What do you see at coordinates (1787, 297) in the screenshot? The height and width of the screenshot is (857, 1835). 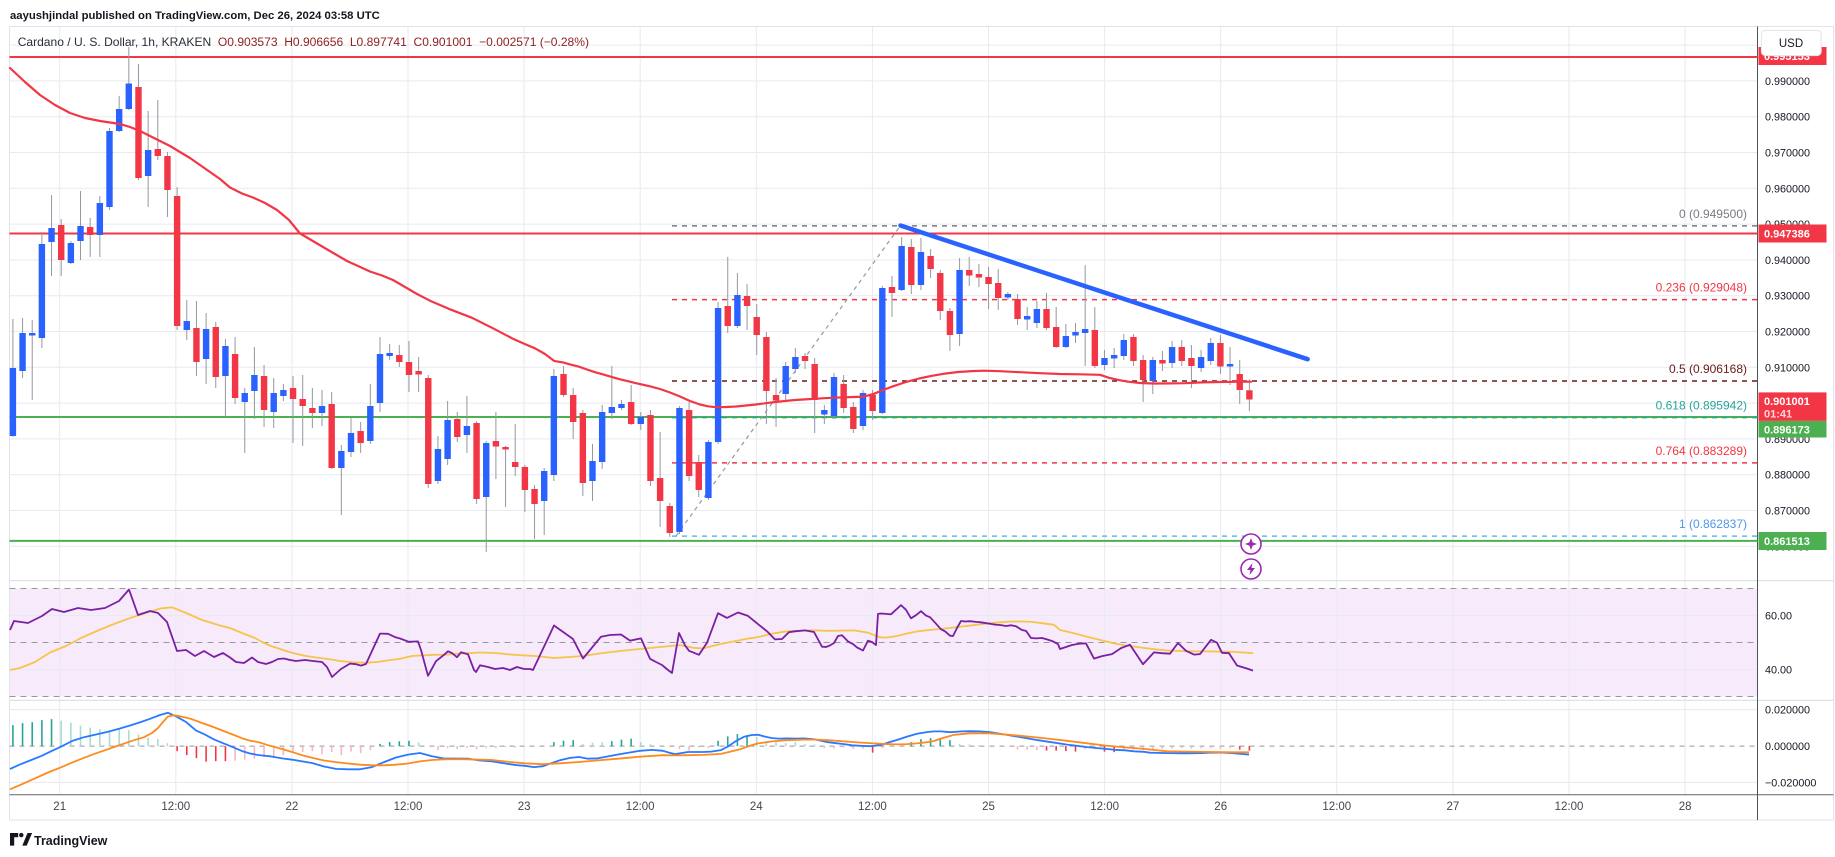 I see `svg-text: 0.930000` at bounding box center [1787, 297].